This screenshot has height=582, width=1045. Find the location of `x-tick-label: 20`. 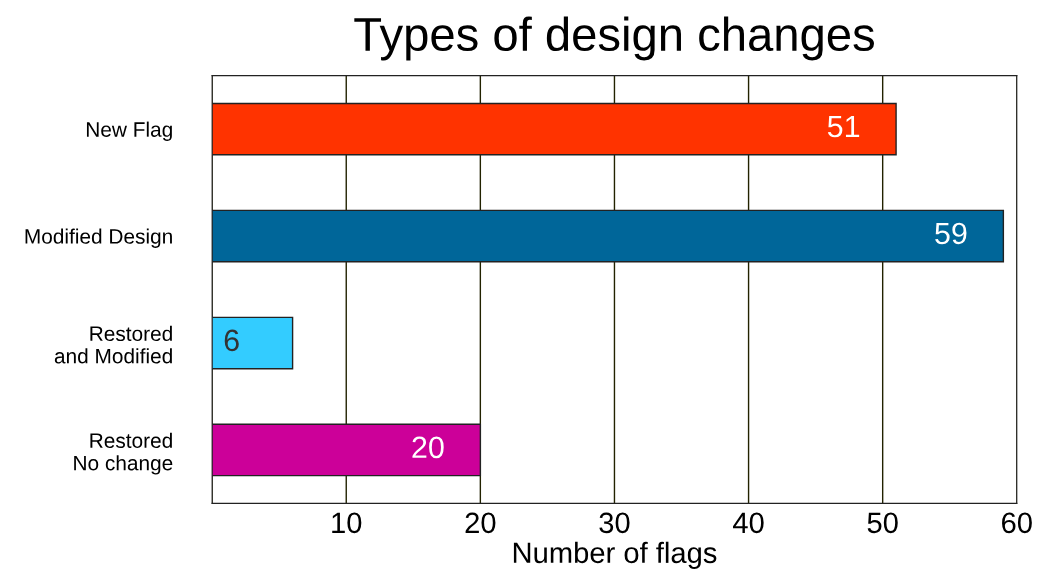

x-tick-label: 20 is located at coordinates (480, 523).